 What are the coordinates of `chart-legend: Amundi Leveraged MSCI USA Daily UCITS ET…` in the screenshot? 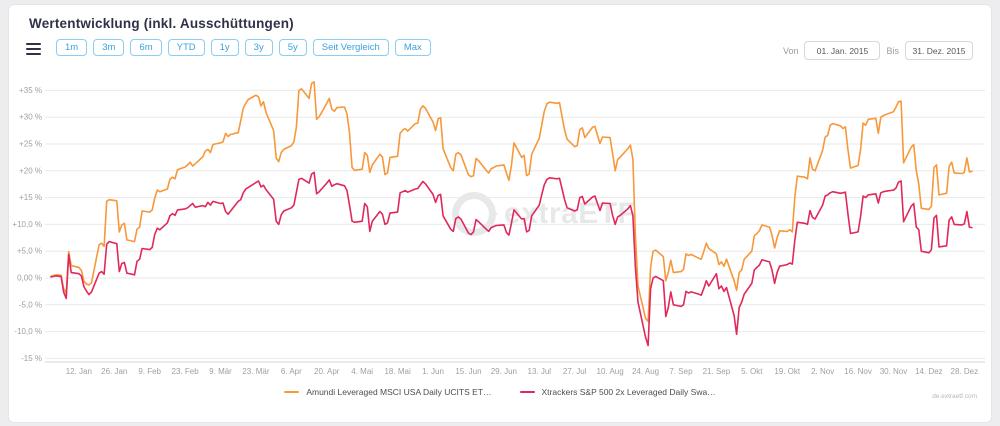 It's located at (500, 392).